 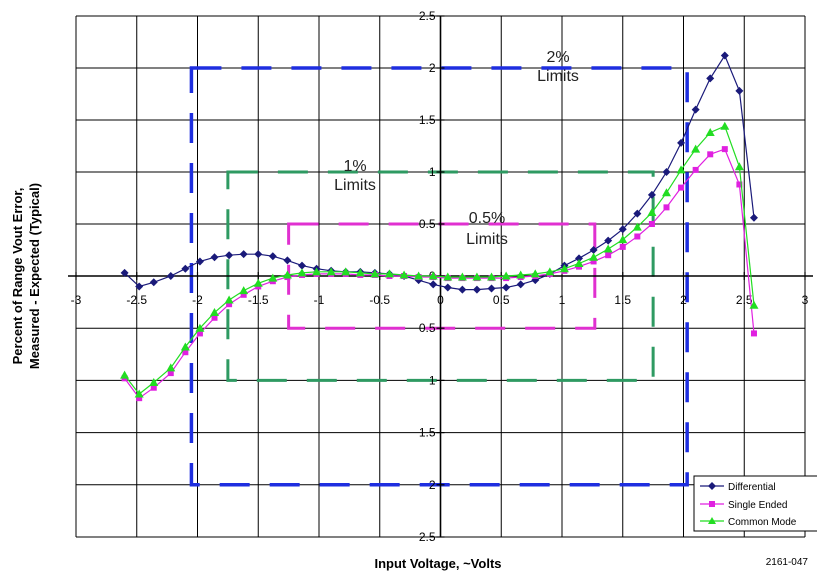 I want to click on x-axis-title: Input Voltage, ~Volts, so click(x=438, y=563).